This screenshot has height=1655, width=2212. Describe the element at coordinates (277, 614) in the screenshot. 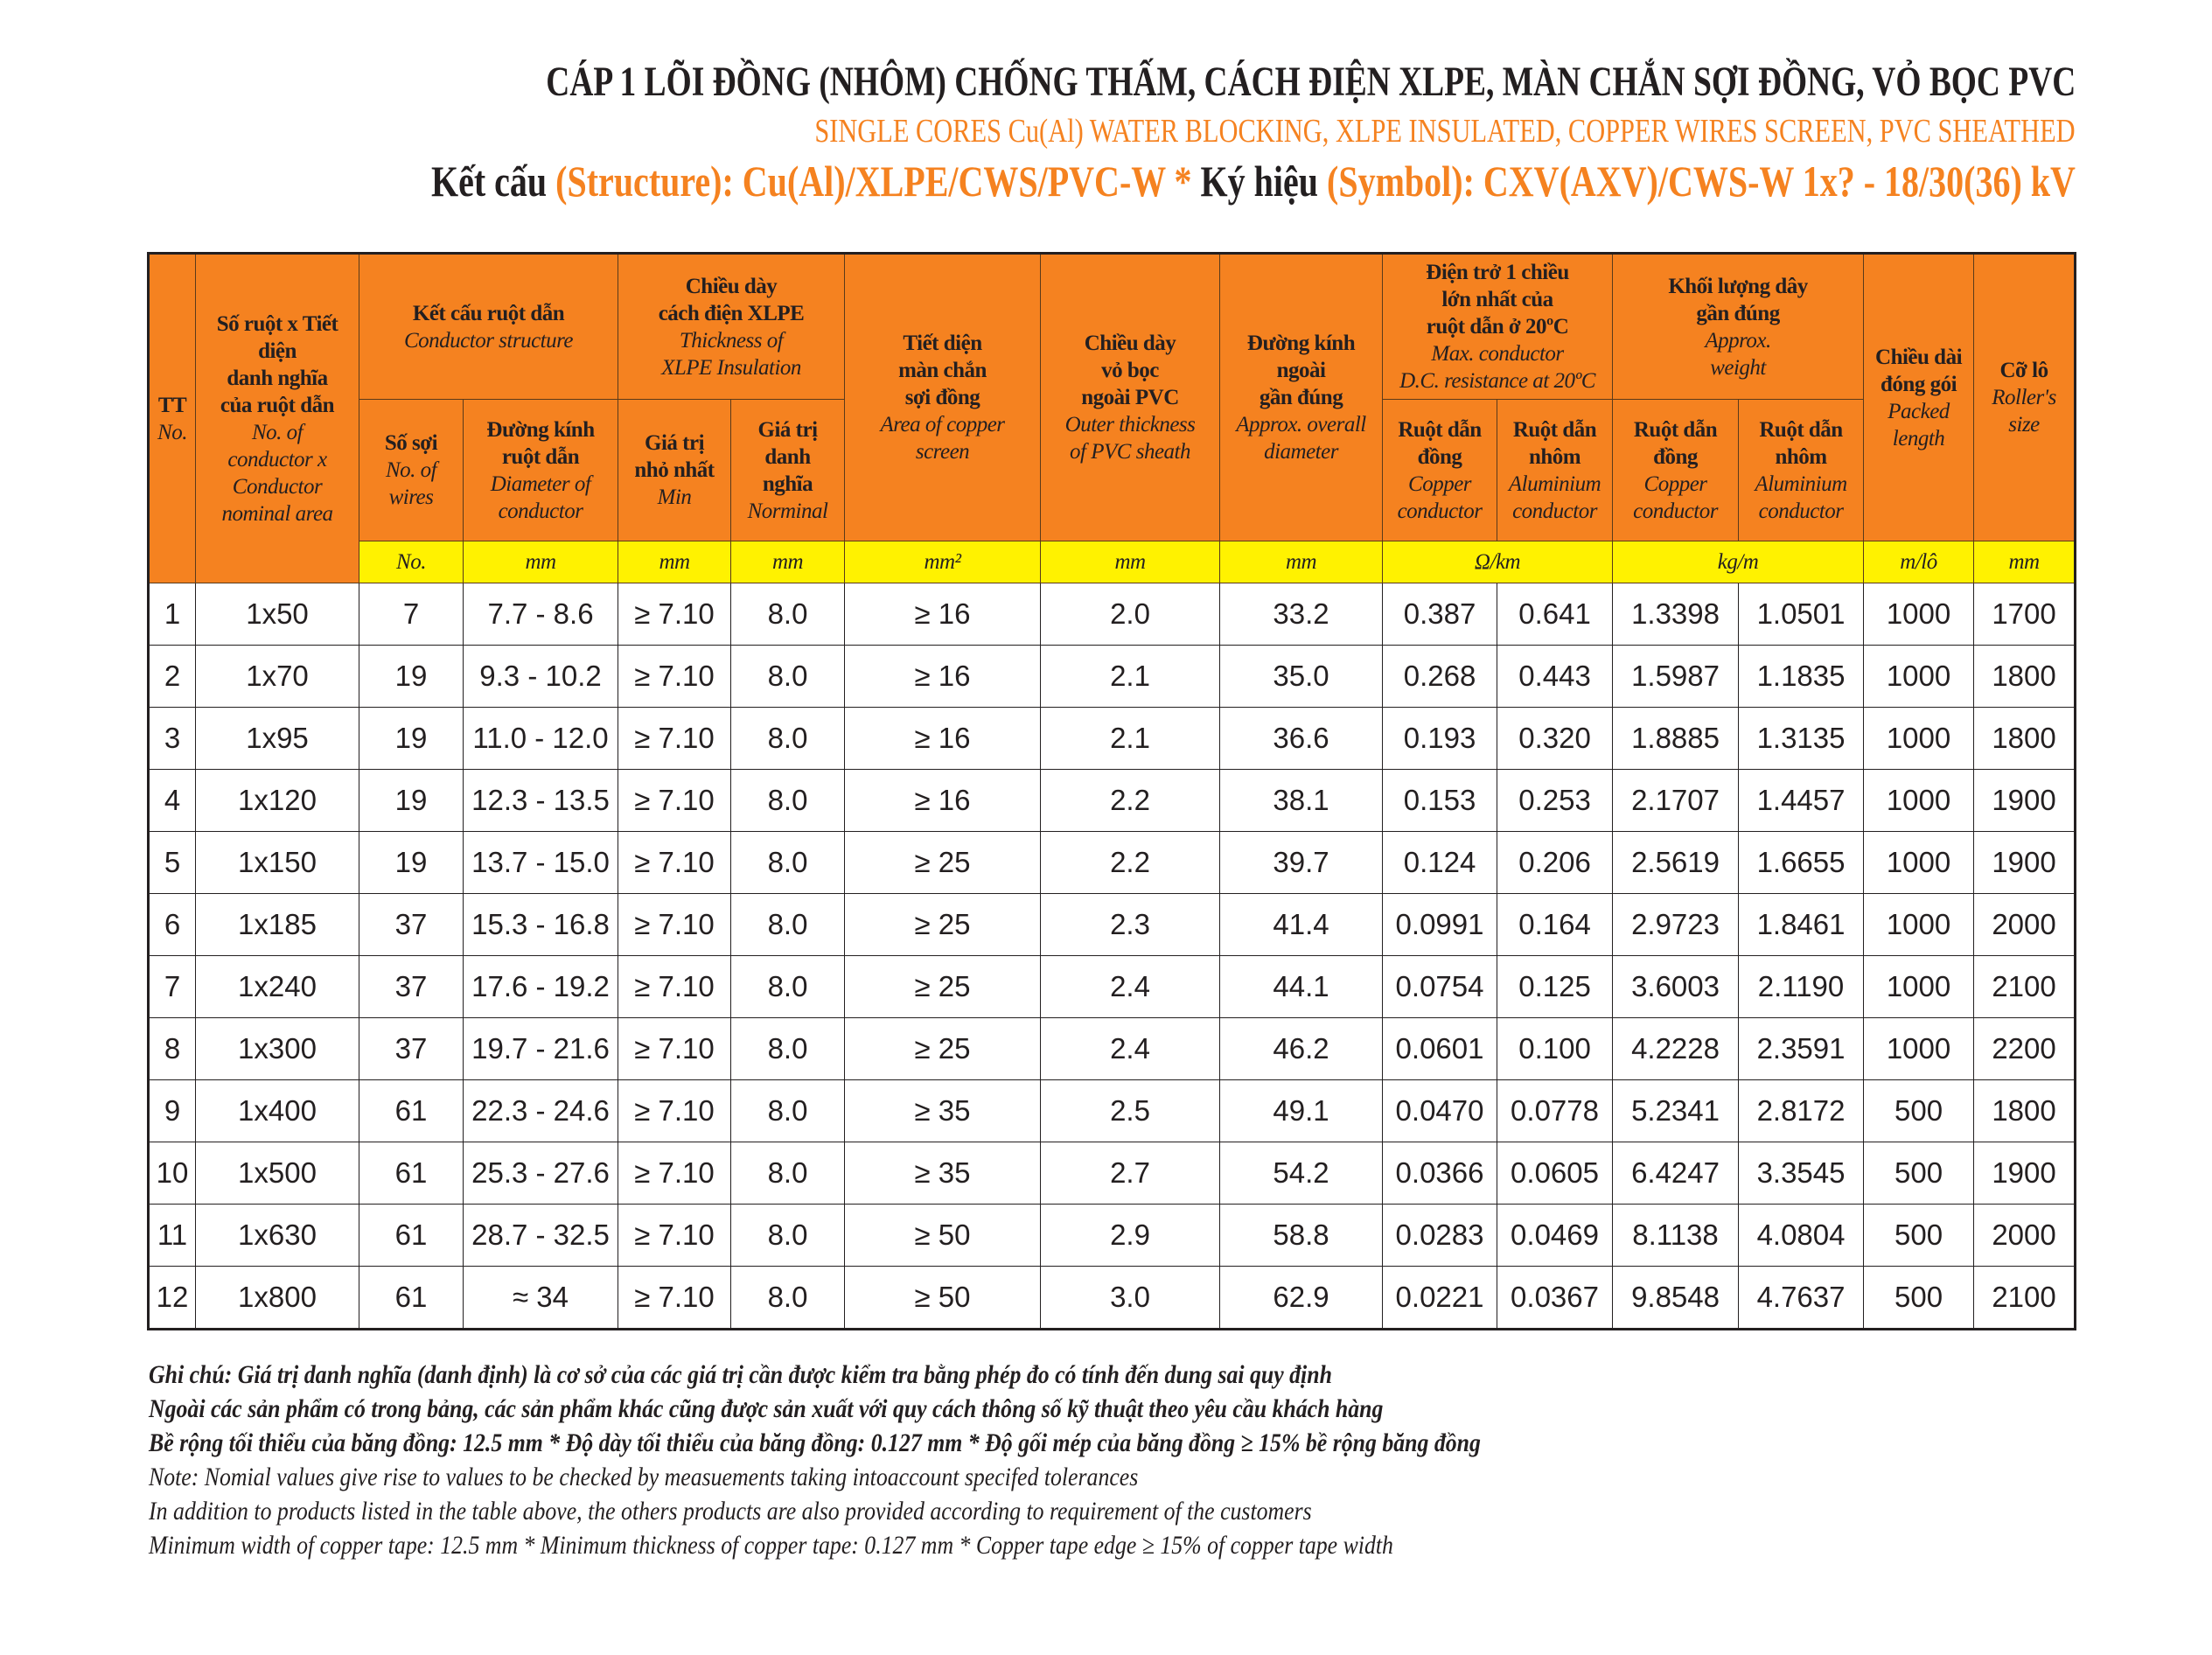

I see `table-cell: 1x50` at that location.